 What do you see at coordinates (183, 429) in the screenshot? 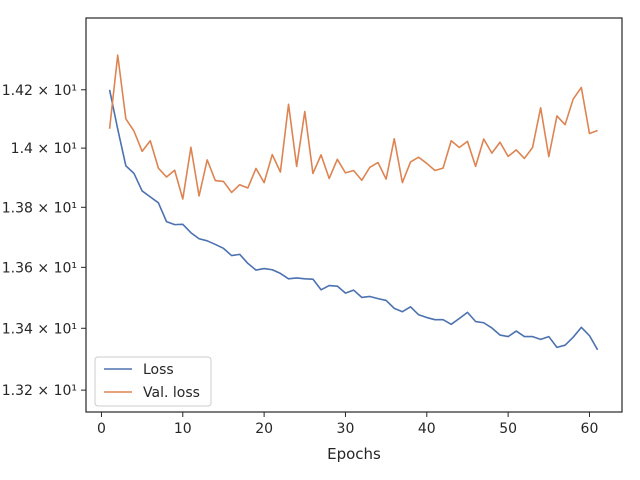
I see `x-tick-label: 10` at bounding box center [183, 429].